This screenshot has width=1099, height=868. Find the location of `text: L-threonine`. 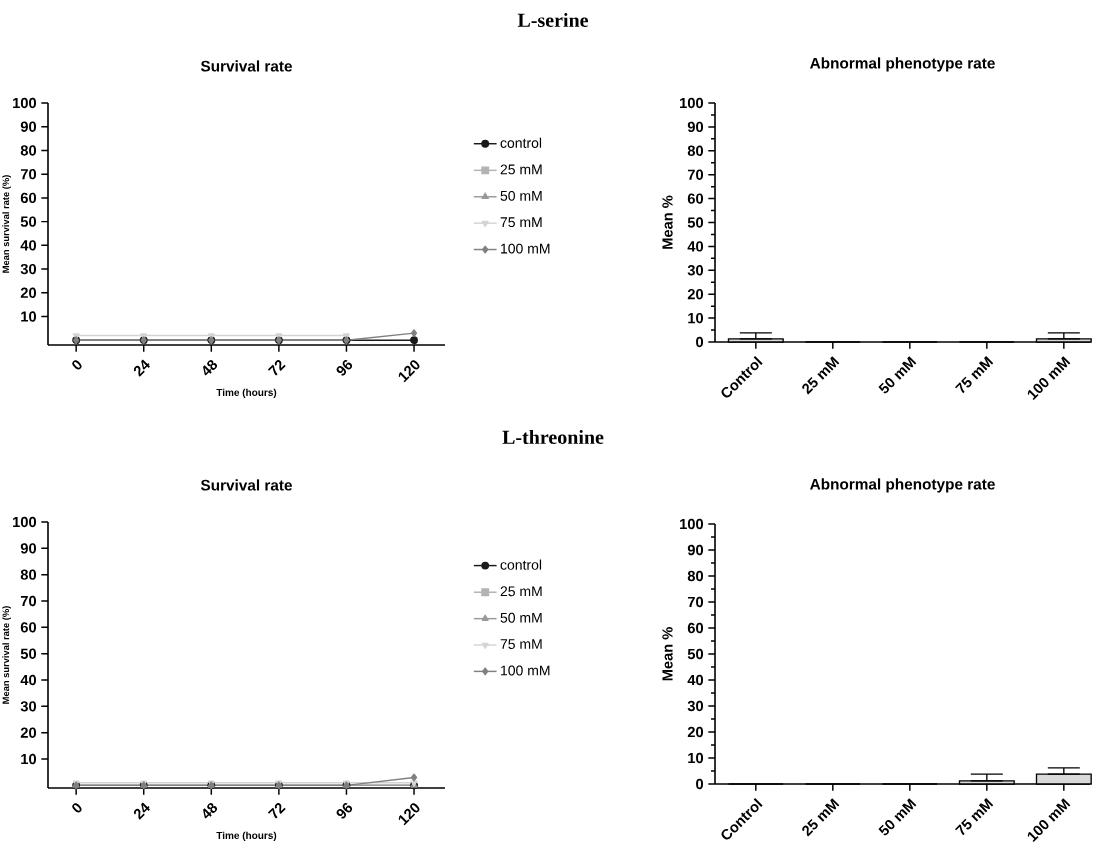

text: L-threonine is located at coordinates (553, 437).